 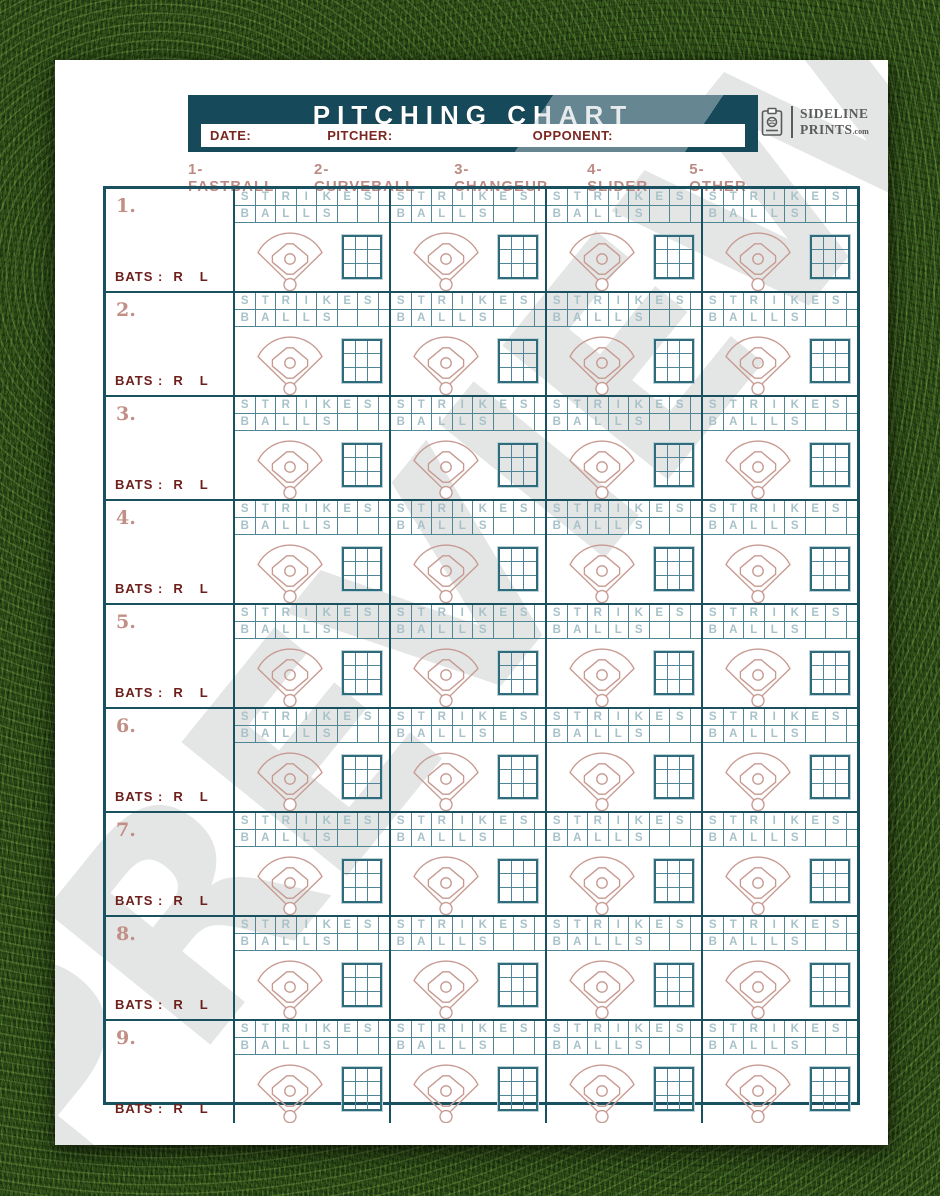 I want to click on pitcher-blank-field, so click(x=463, y=135).